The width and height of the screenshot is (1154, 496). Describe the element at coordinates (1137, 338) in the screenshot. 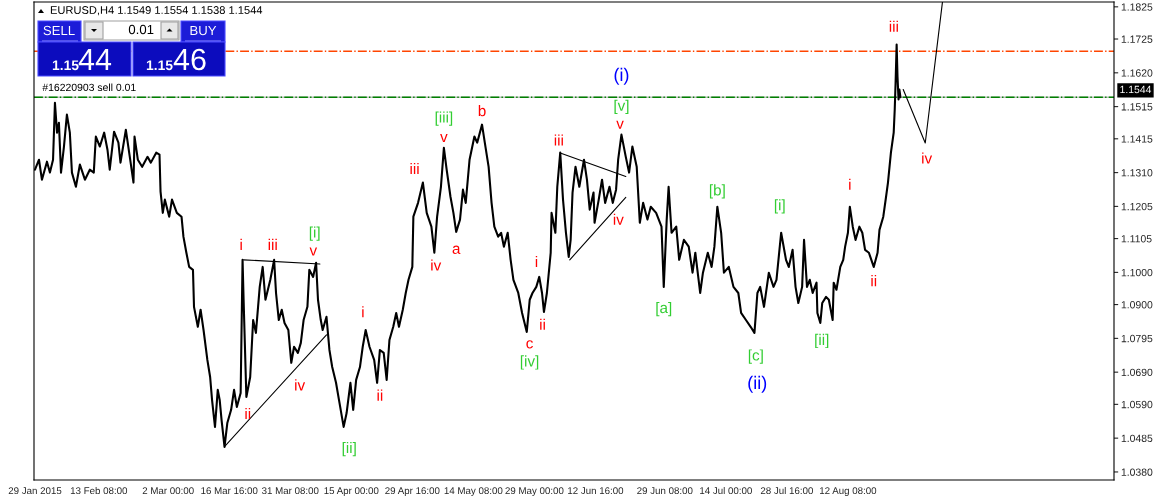

I see `y-tick-label: 1.0795` at that location.